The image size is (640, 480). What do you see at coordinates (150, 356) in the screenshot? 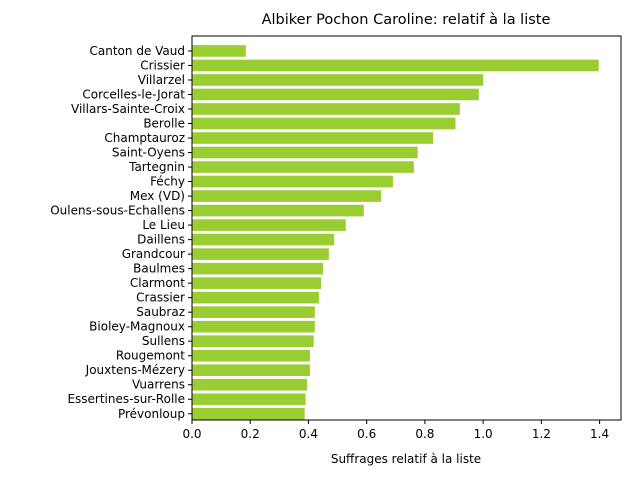
I see `y-tick-label-21: Rougemont` at bounding box center [150, 356].